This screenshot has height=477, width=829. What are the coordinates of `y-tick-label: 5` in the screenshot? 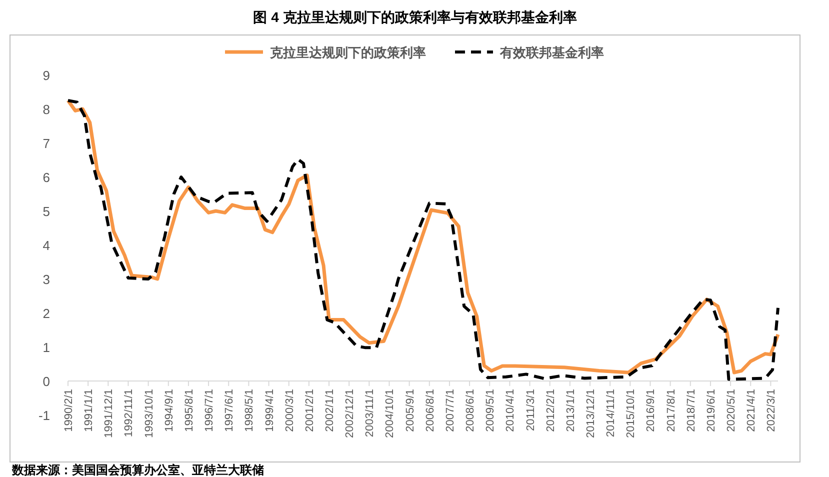 It's located at (46, 211).